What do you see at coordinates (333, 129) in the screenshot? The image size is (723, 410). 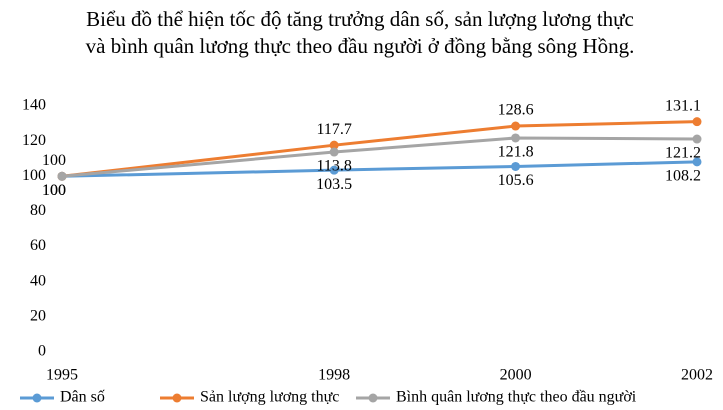 I see `data-label: 117.7` at bounding box center [333, 129].